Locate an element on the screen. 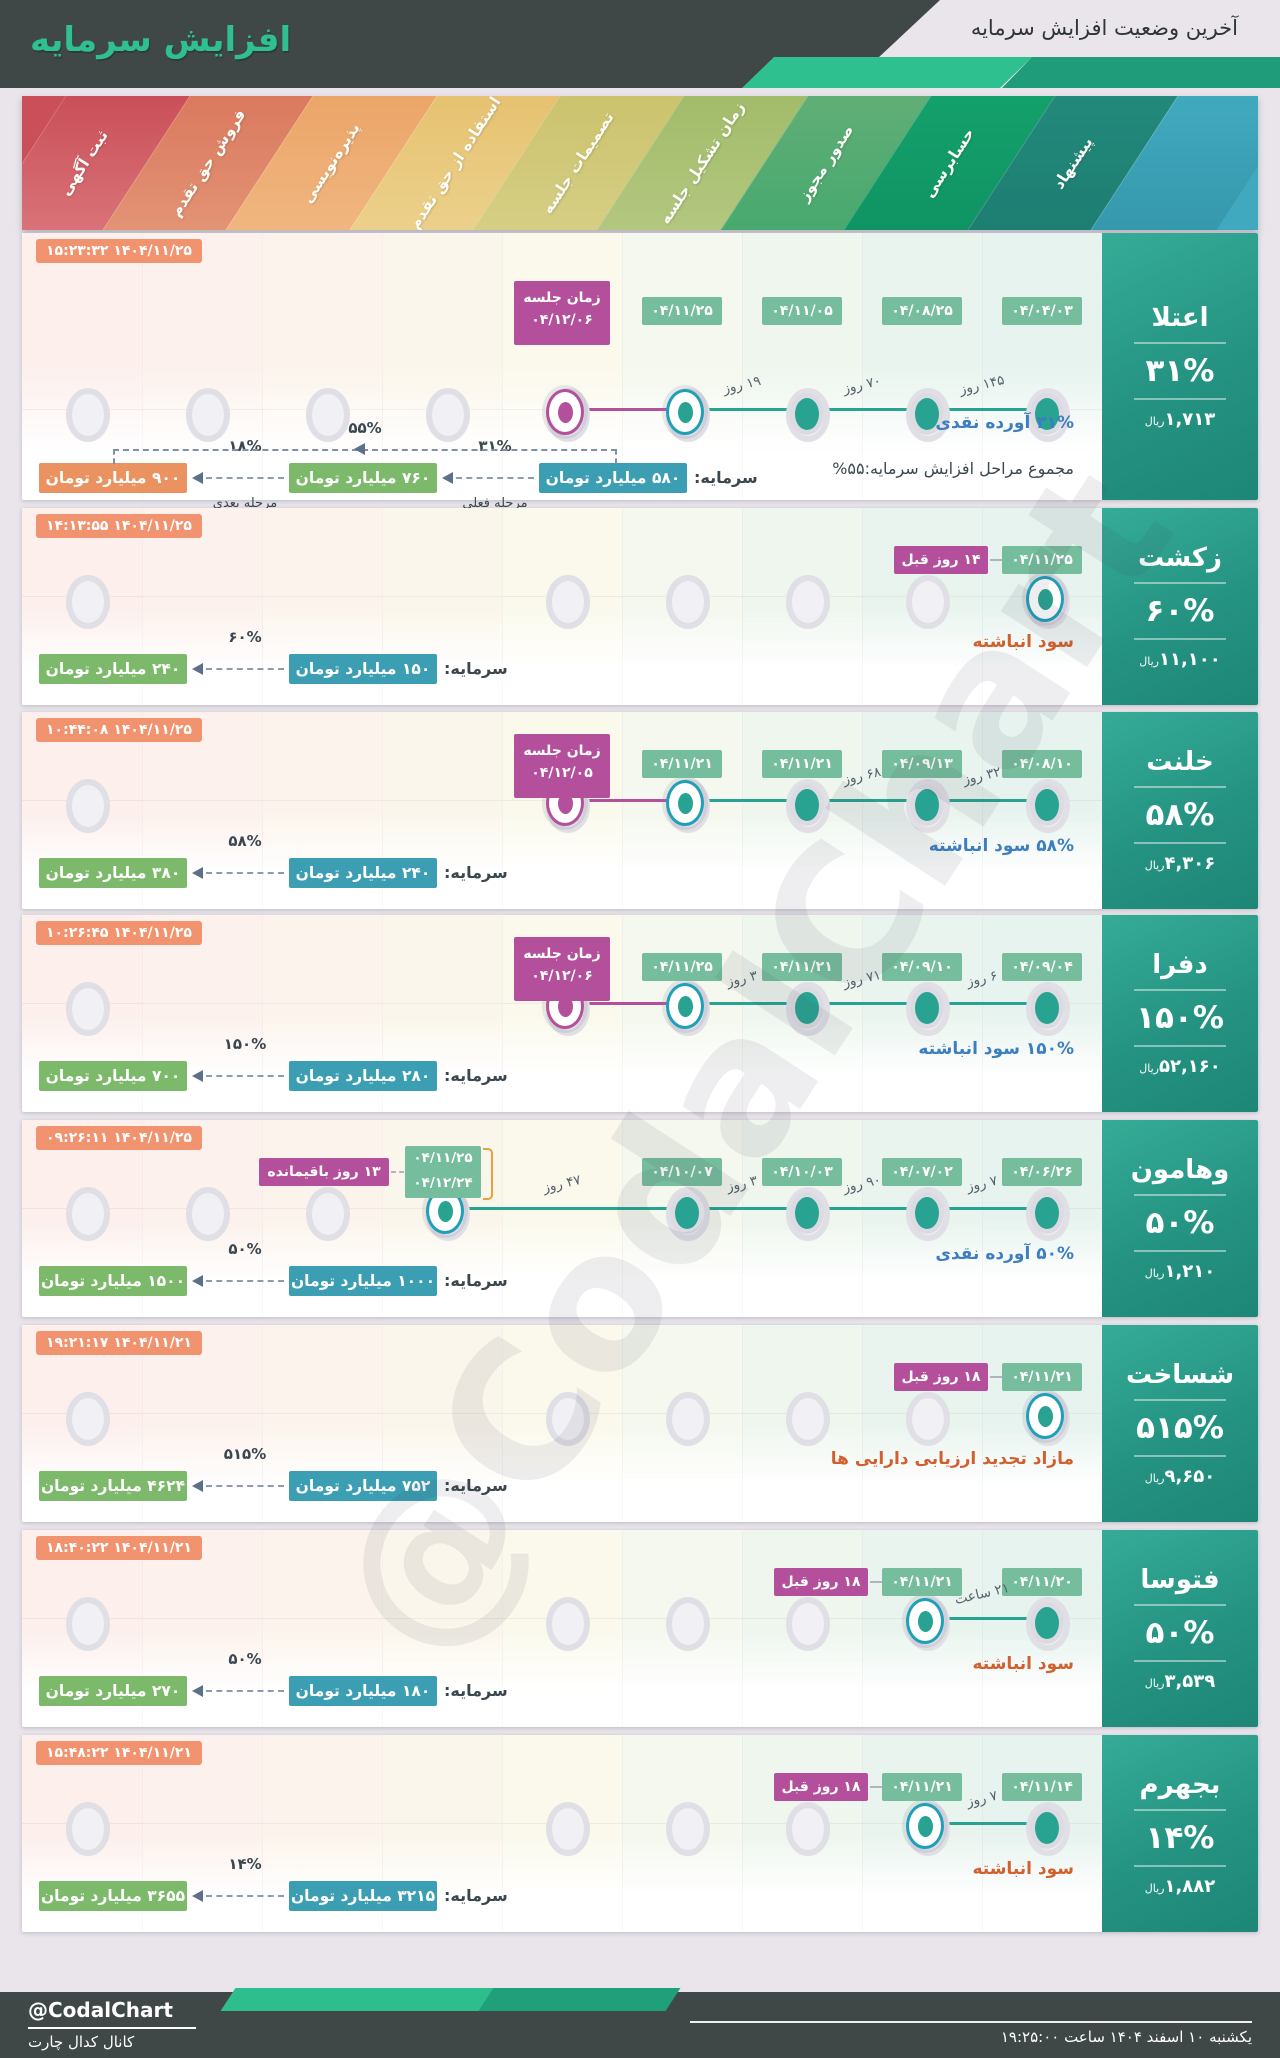 The width and height of the screenshot is (1280, 2058). date-badge: ۰۴/۰۷/۰۲ is located at coordinates (922, 1172).